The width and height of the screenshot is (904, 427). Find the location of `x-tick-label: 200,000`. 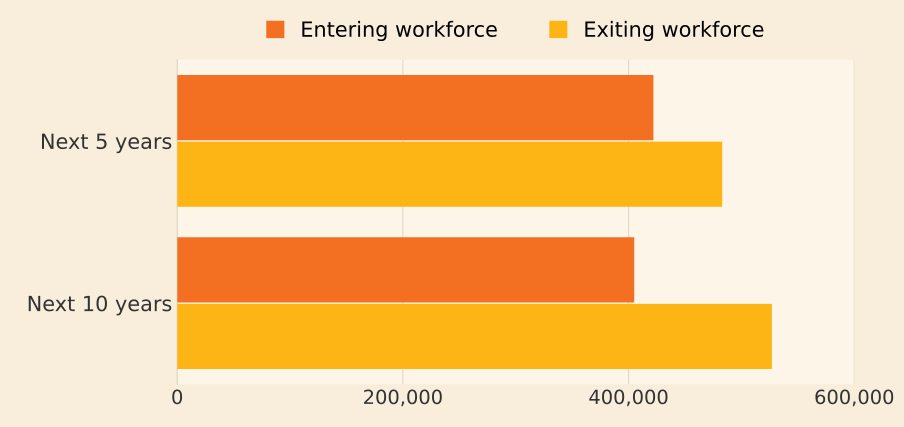

x-tick-label: 200,000 is located at coordinates (403, 398).